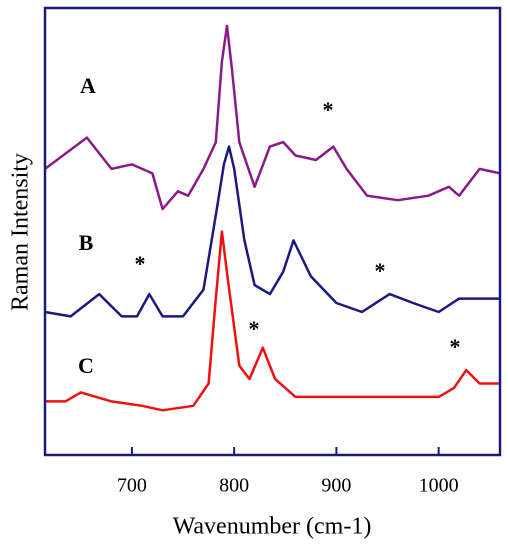  What do you see at coordinates (86, 242) in the screenshot?
I see `annotation: B` at bounding box center [86, 242].